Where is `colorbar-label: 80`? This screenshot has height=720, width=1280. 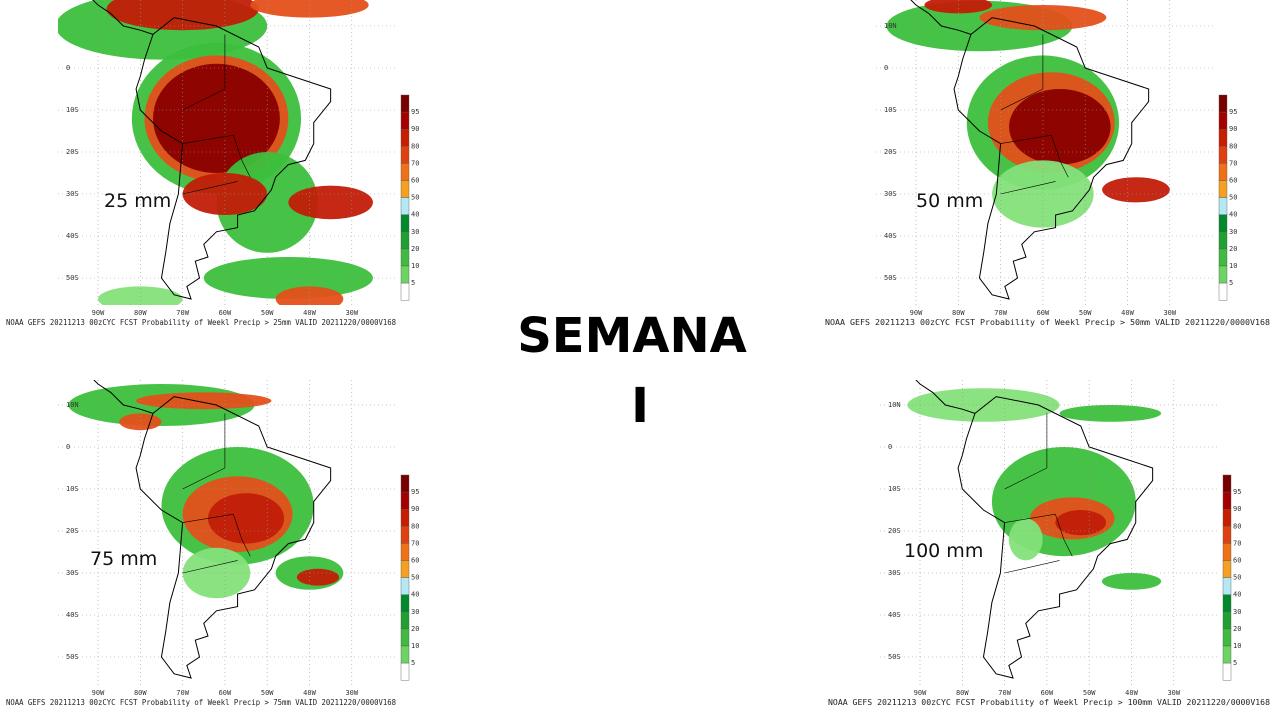 colorbar-label: 80 is located at coordinates (1237, 526).